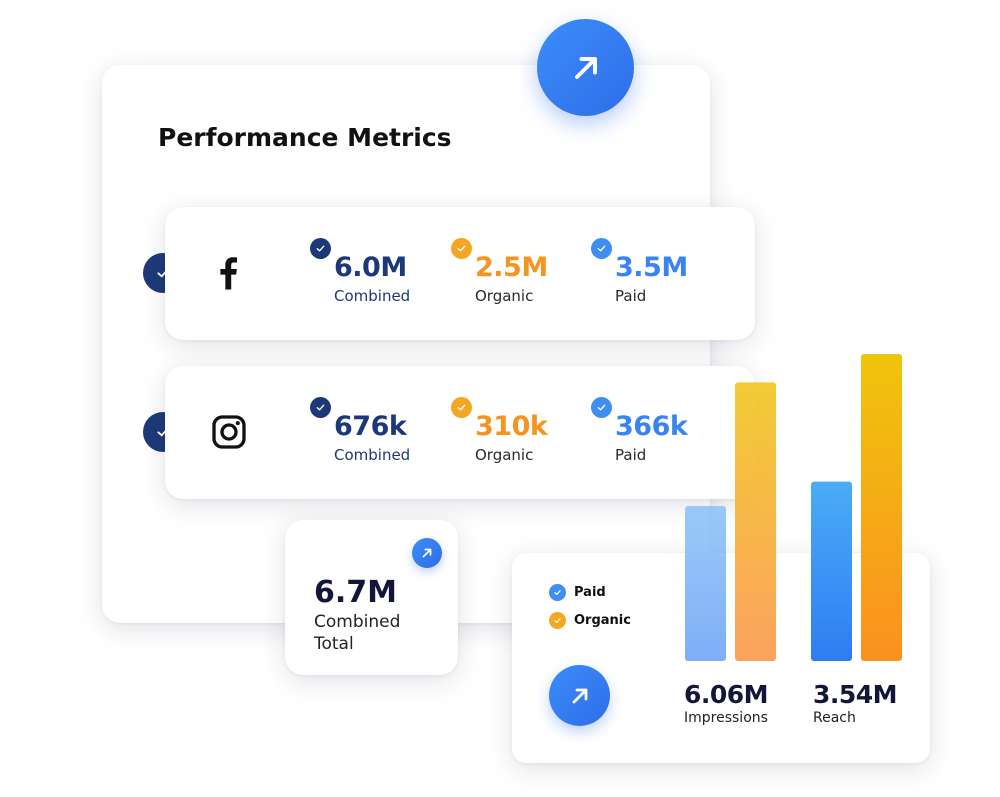 The image size is (1000, 797). What do you see at coordinates (305, 137) in the screenshot?
I see `page-title: Performance Metrics` at bounding box center [305, 137].